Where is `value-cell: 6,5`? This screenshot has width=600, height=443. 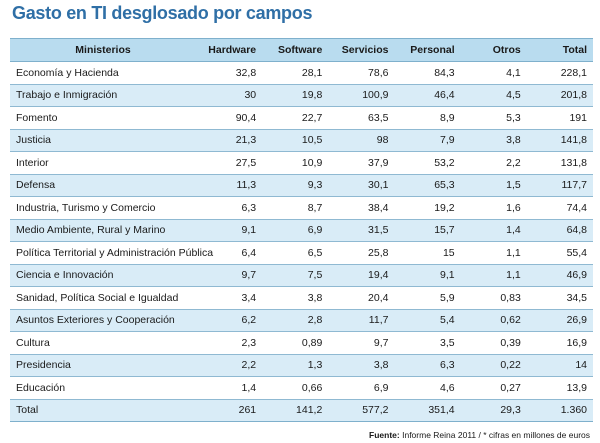
value-cell: 6,5 is located at coordinates (295, 253).